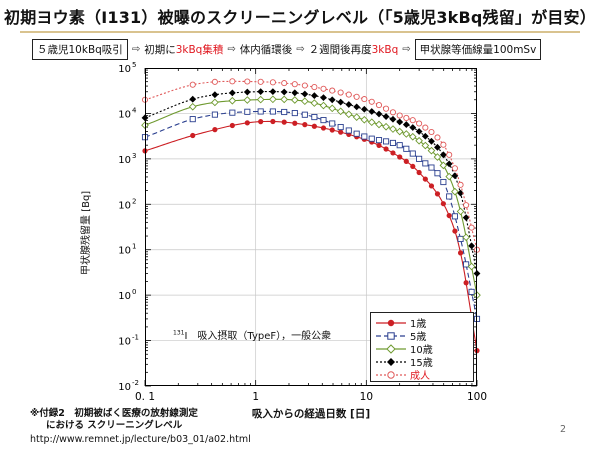  I want to click on legend-swatch-adult, so click(391, 374).